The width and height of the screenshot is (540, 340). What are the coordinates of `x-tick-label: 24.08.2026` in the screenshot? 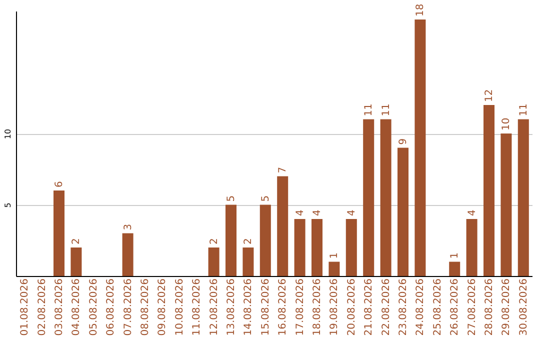 It's located at (420, 307).